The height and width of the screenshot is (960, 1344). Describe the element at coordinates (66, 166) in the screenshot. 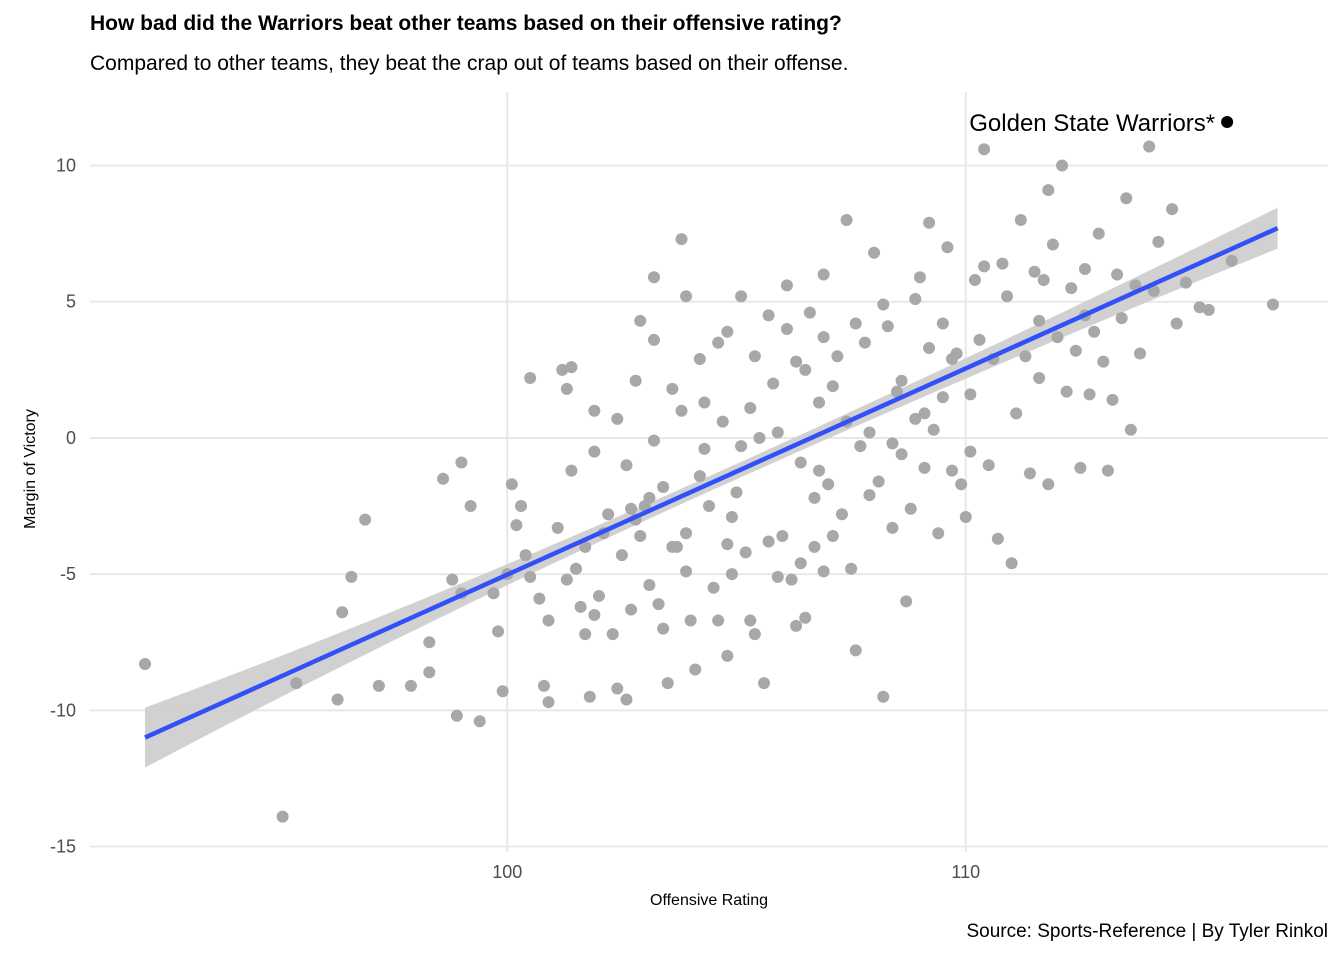

I see `y-tick-label: 10` at that location.